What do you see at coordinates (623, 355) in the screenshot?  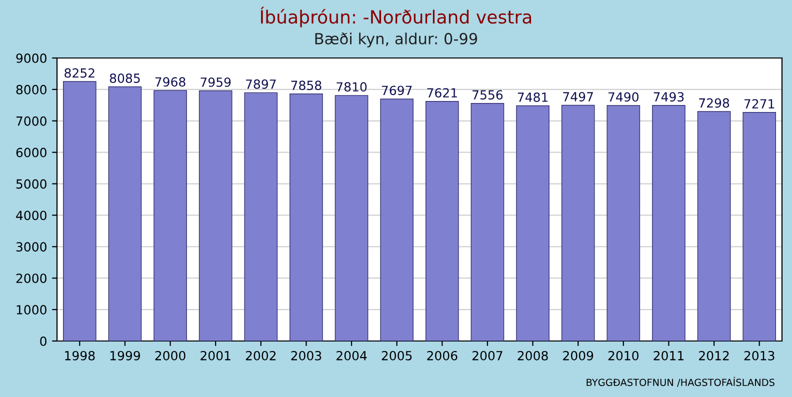 I see `x-tick-label: 2010` at bounding box center [623, 355].